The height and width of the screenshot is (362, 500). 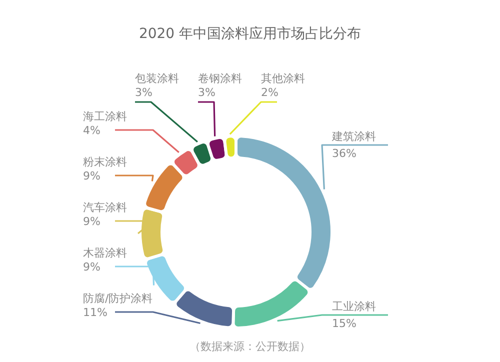 I want to click on text: （数据来源：公开数据）, so click(x=250, y=346).